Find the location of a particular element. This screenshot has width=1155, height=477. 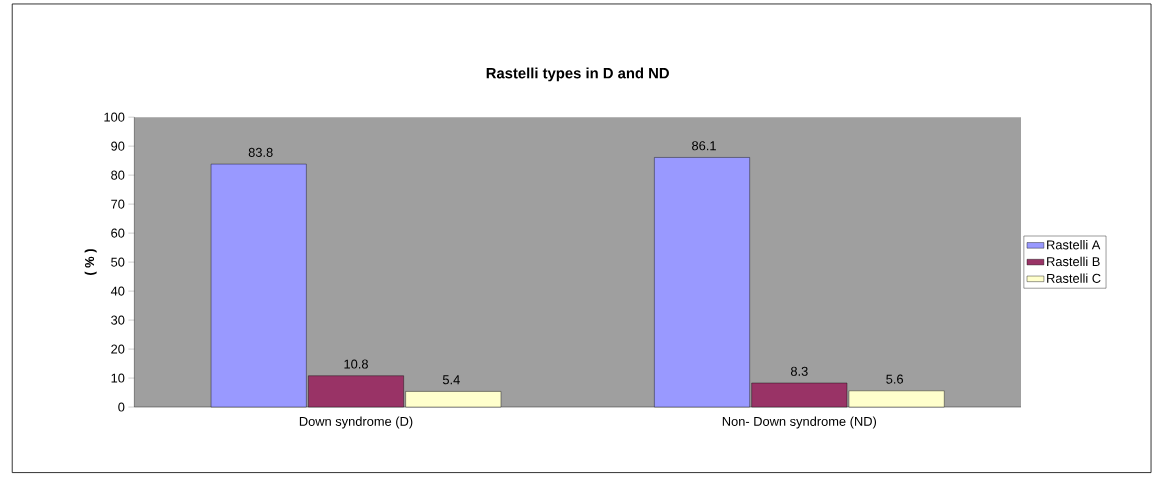

y-tick-label: 100 is located at coordinates (114, 117).